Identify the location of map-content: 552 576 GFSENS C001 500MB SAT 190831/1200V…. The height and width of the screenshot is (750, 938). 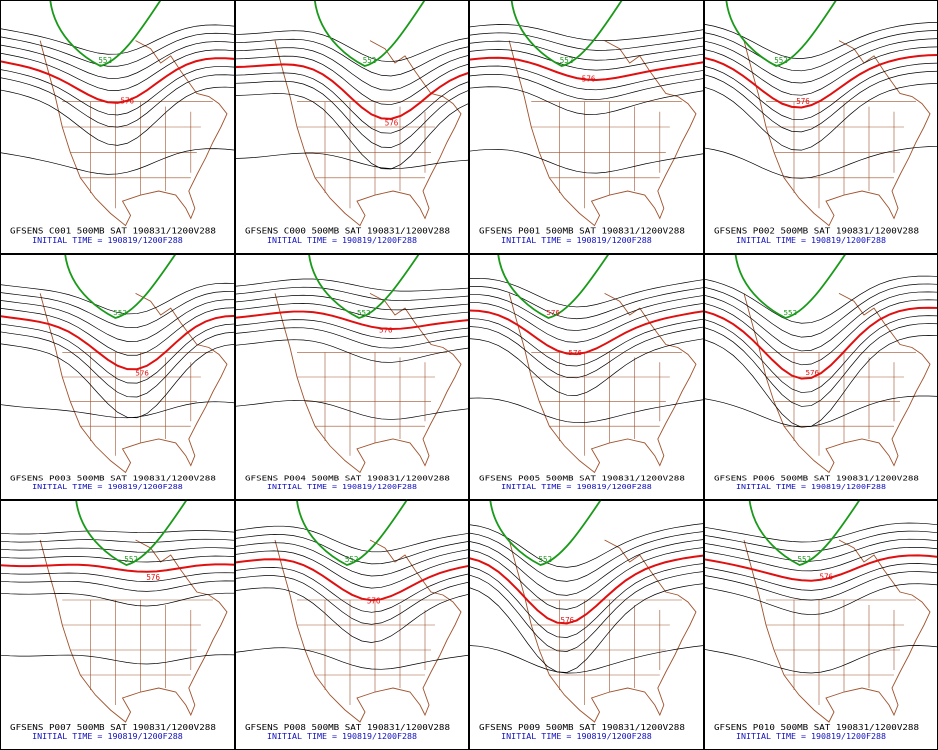
(118, 122).